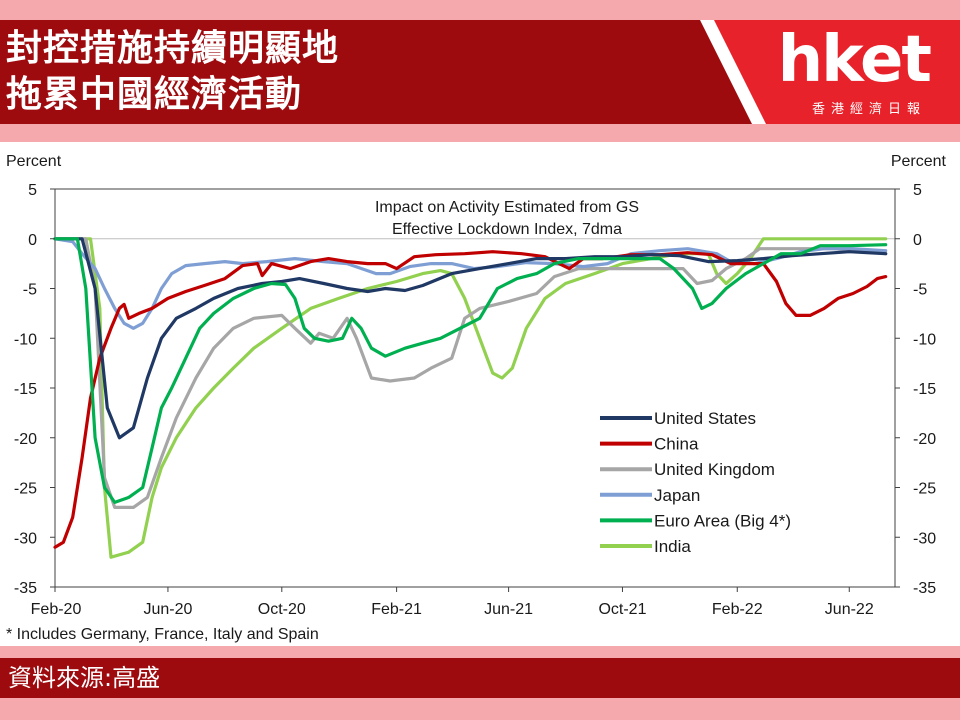 Image resolution: width=960 pixels, height=720 pixels. Describe the element at coordinates (154, 94) in the screenshot. I see `title-line-2: 拖累中國經濟活動` at that location.